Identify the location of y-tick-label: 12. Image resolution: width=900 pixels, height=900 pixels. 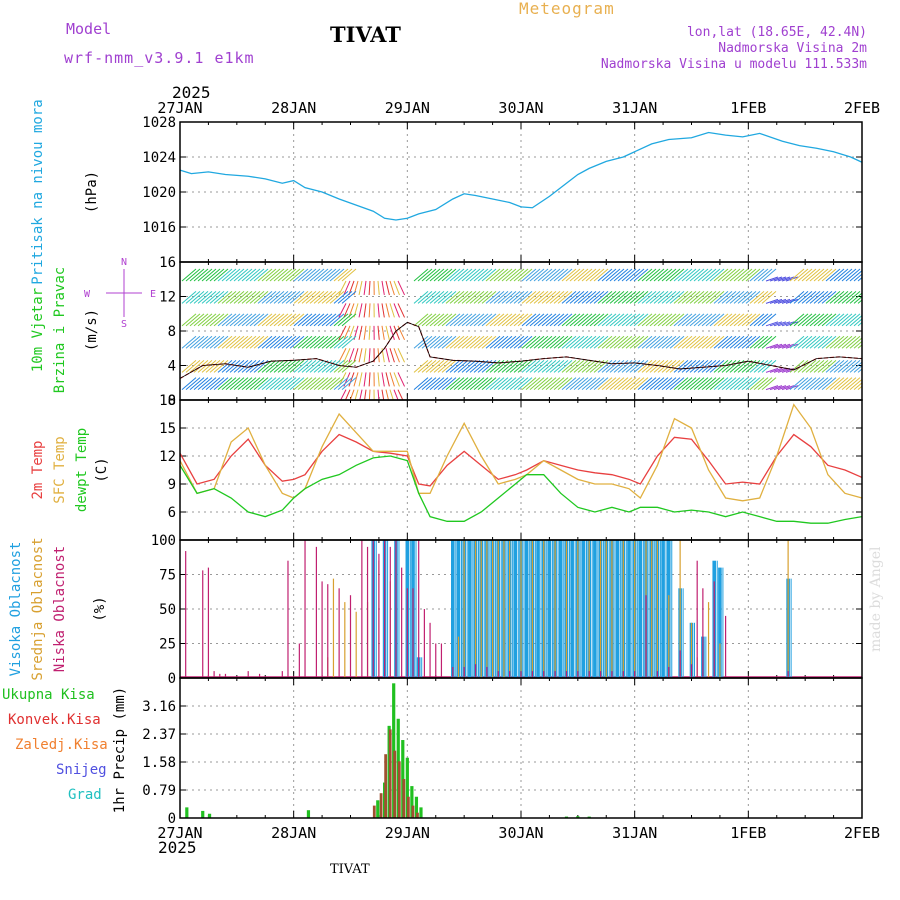
(167, 298).